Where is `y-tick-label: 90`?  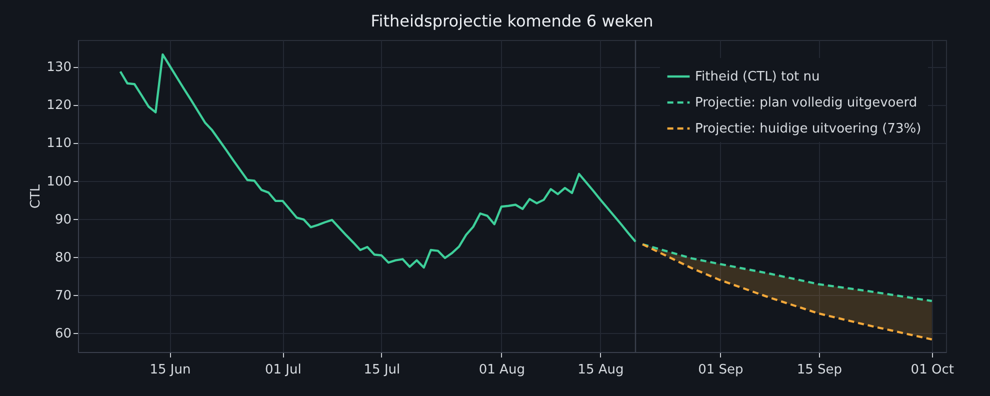
y-tick-label: 90 is located at coordinates (63, 220).